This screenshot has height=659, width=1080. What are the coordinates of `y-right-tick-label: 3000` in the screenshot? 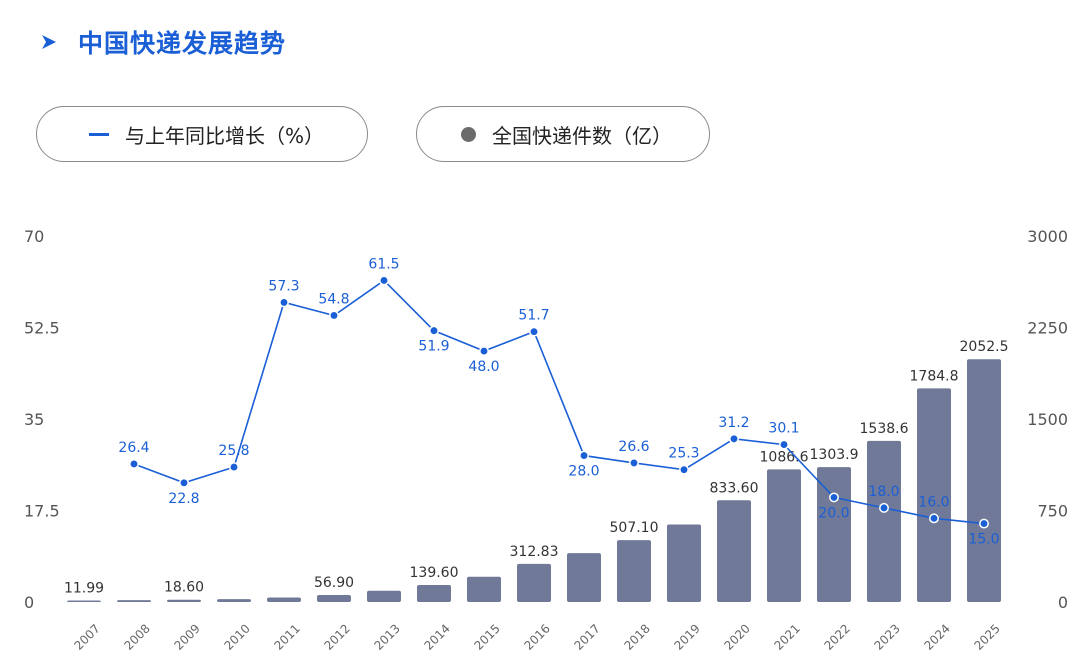 It's located at (1047, 236).